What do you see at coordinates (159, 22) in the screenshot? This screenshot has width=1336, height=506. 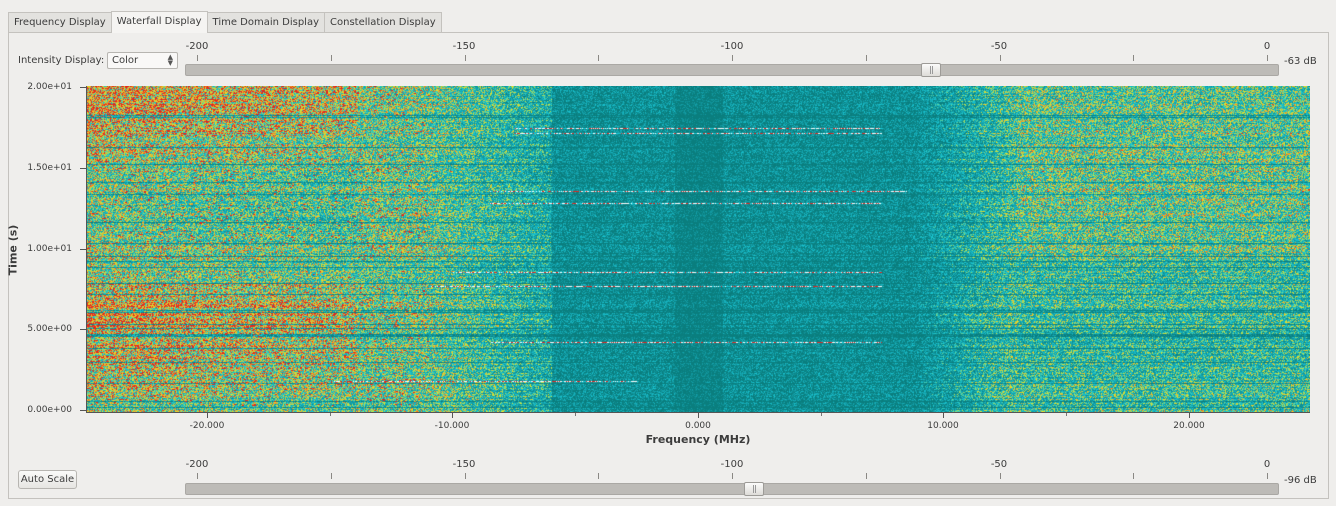 I see `tab-waterfall-display: Waterfall Display` at bounding box center [159, 22].